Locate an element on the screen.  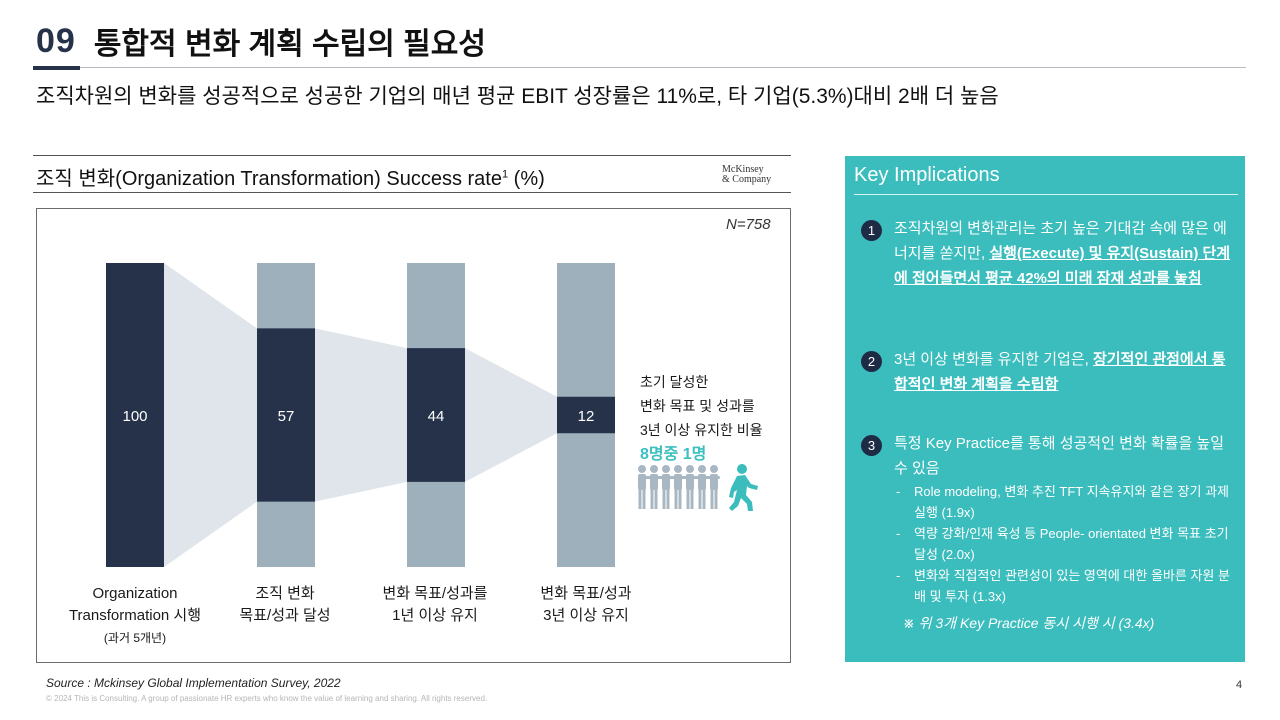
page-number: 4 is located at coordinates (1239, 685).